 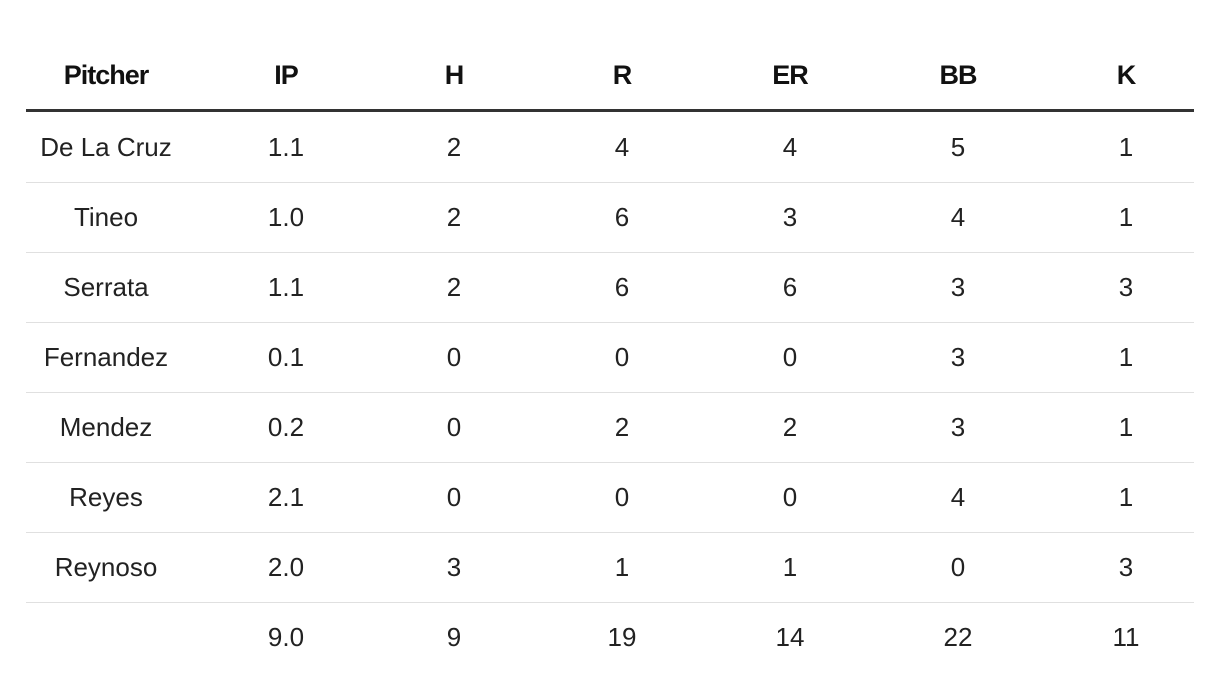 I want to click on pitcher-name: Fernandez, so click(x=106, y=357).